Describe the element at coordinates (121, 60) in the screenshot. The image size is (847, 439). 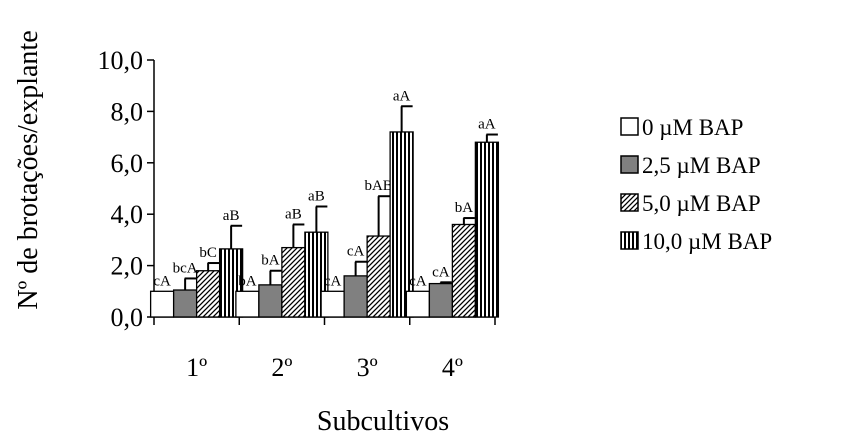
I see `y-tick-label: 10,0` at that location.